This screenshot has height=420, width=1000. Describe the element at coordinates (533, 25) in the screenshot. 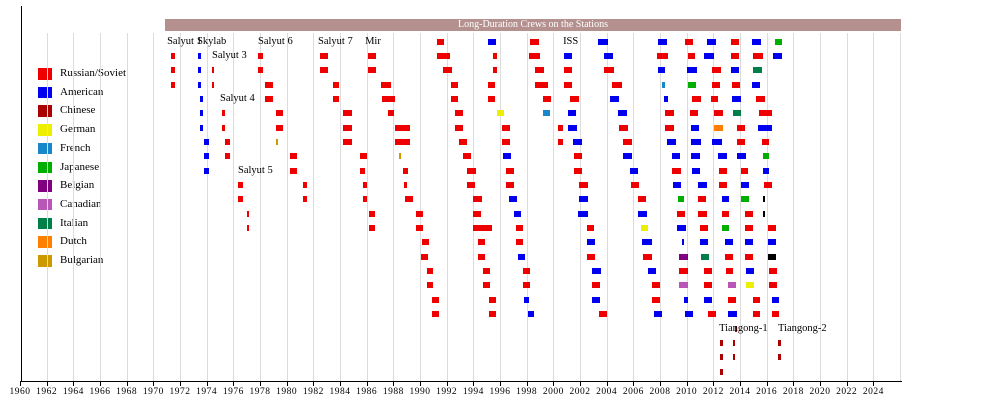

I see `chart-title-bar: Long-Duration Crews on the Stations` at that location.